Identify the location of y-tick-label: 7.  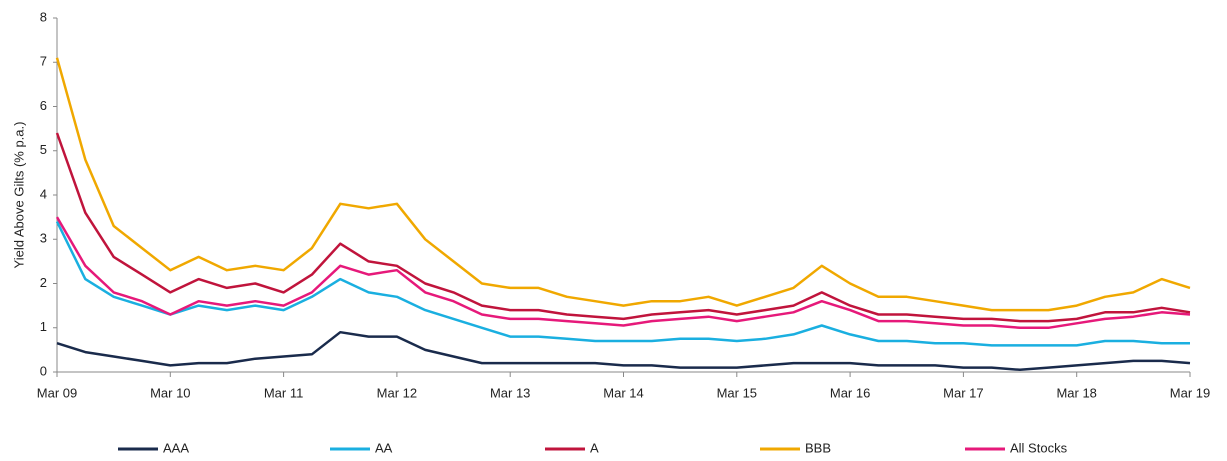
(43, 61).